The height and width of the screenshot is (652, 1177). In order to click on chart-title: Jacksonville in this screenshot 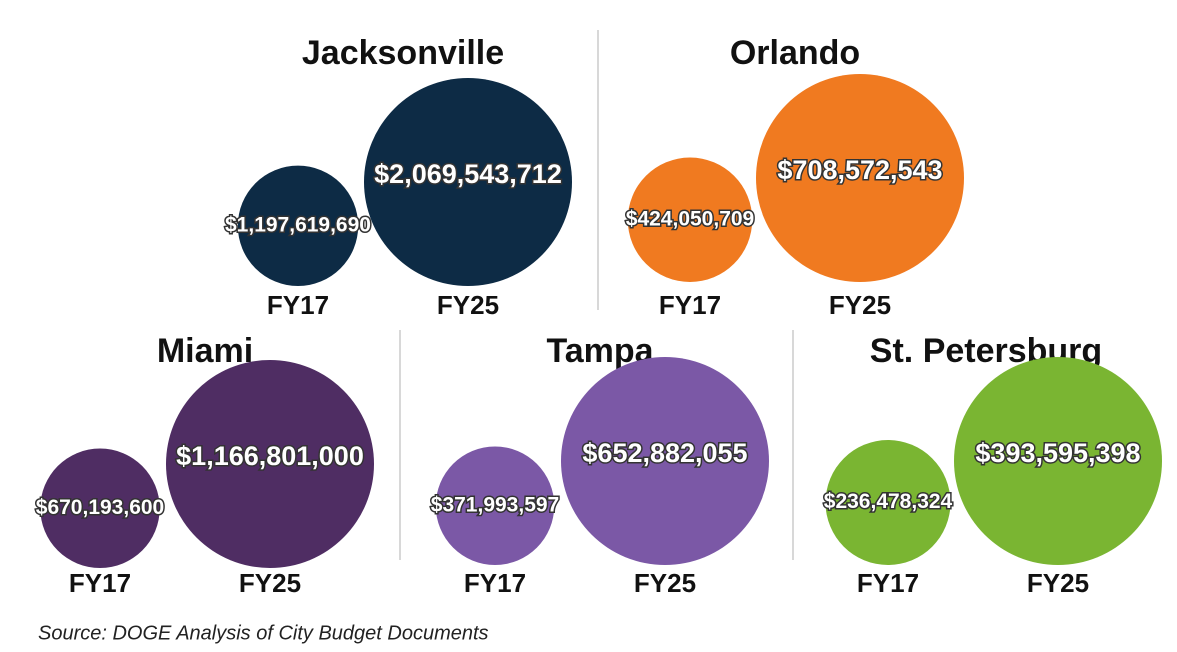, I will do `click(403, 53)`.